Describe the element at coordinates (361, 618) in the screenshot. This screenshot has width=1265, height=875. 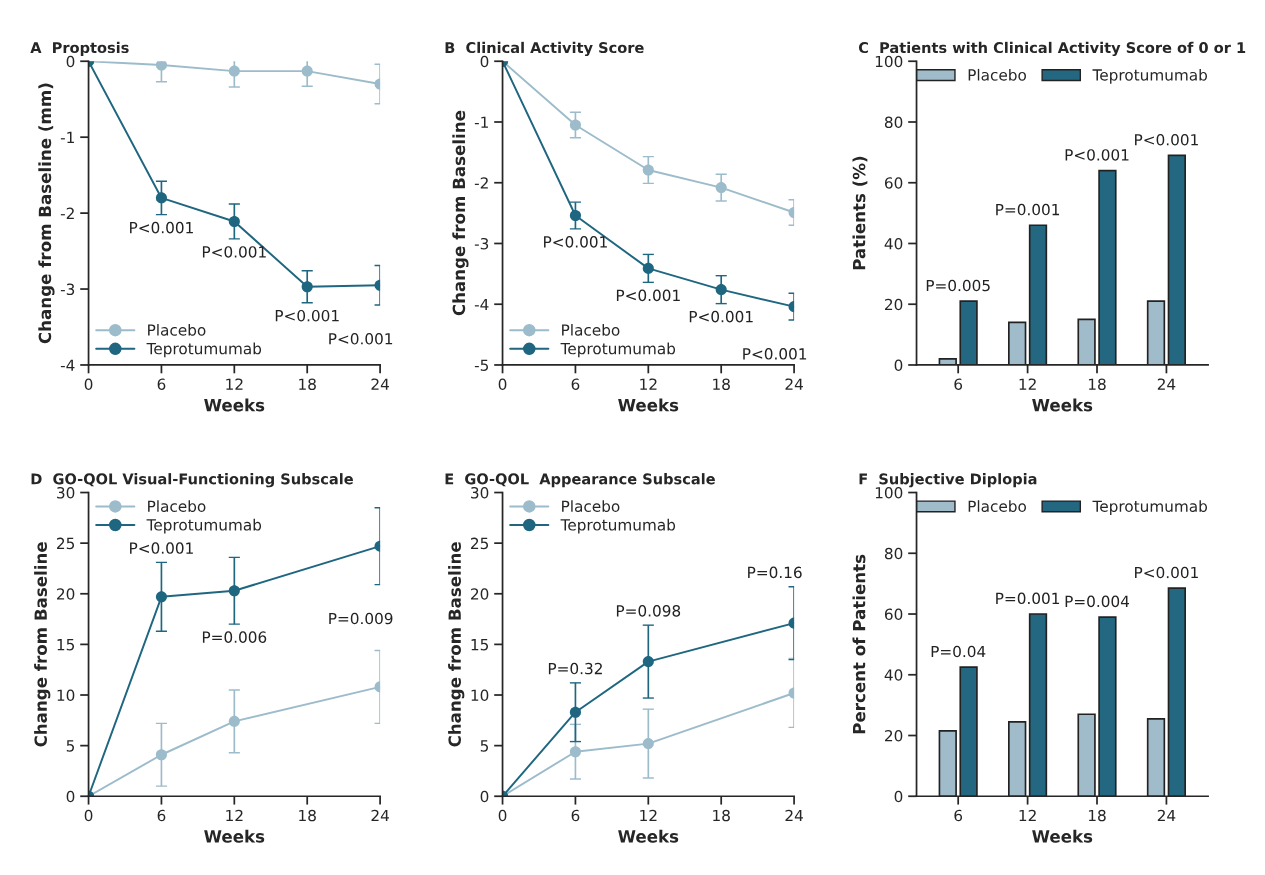
I see `annotation: P=0.009` at that location.